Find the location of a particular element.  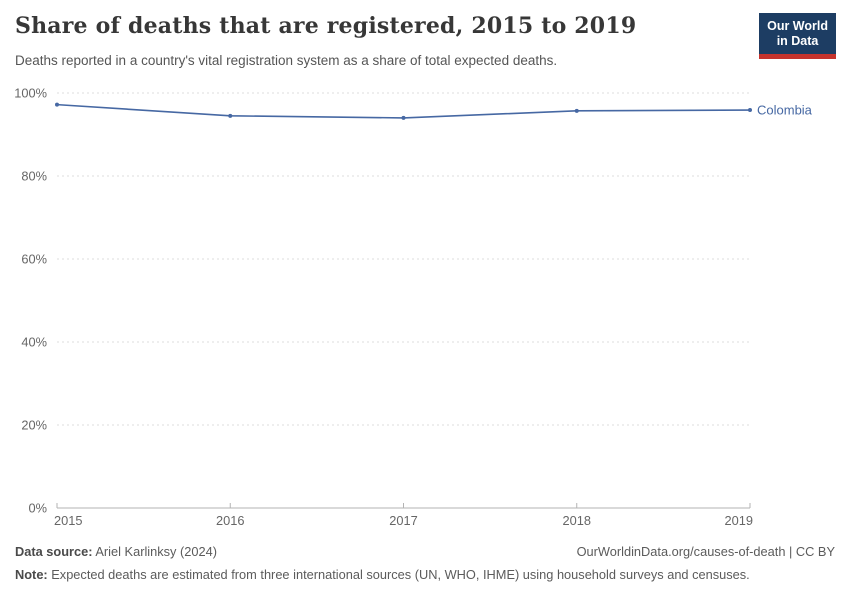

y-tick-label: 40% is located at coordinates (34, 342).